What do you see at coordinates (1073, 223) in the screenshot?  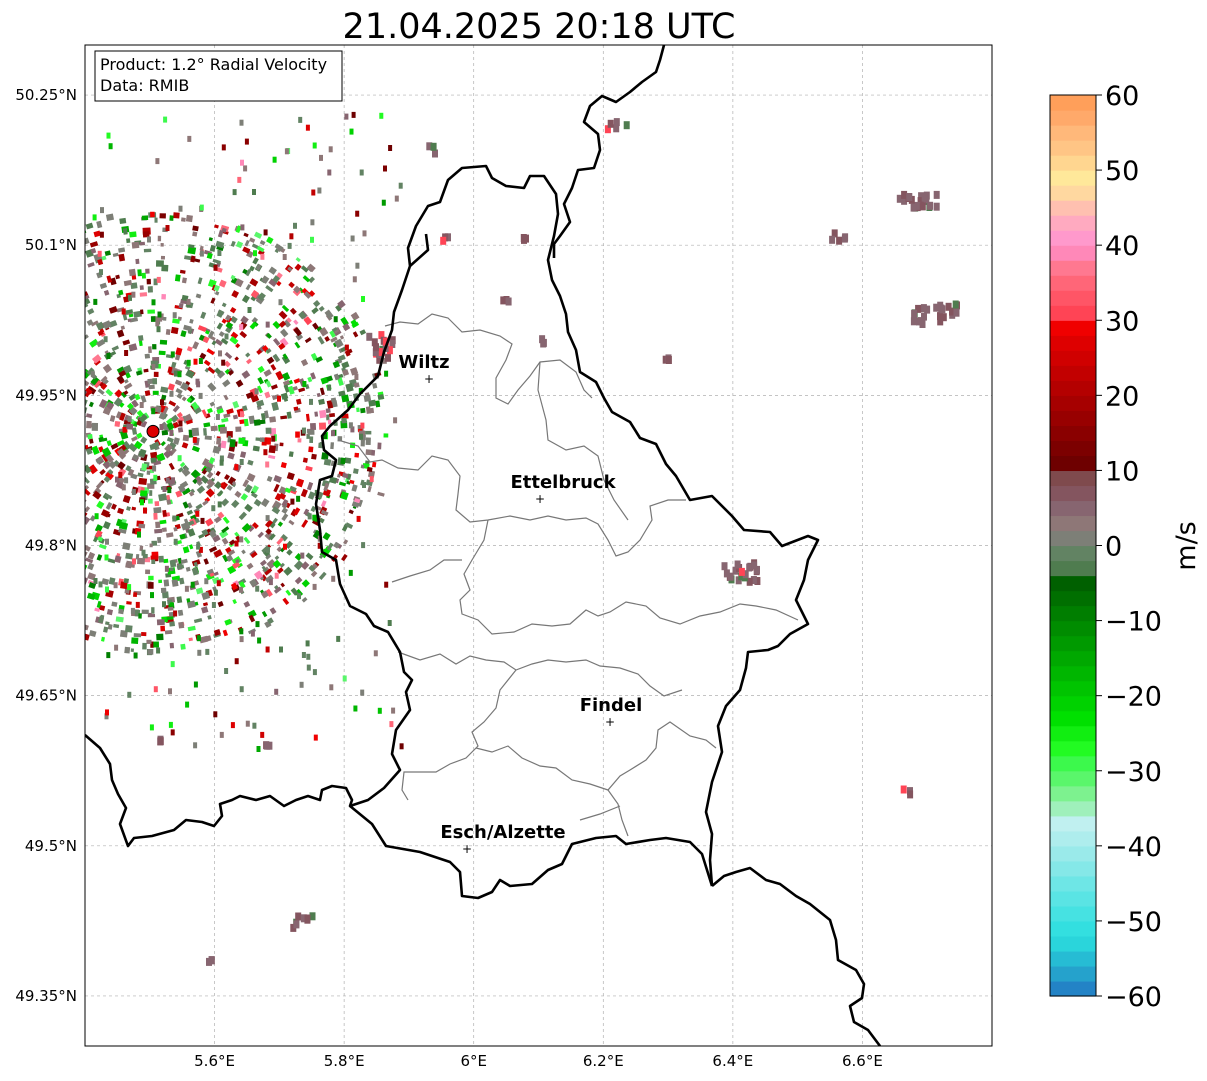 I see `colorbar-band` at bounding box center [1073, 223].